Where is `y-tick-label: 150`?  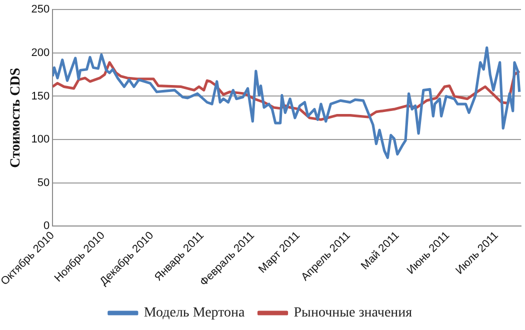 y-tick-label: 150 is located at coordinates (40, 96).